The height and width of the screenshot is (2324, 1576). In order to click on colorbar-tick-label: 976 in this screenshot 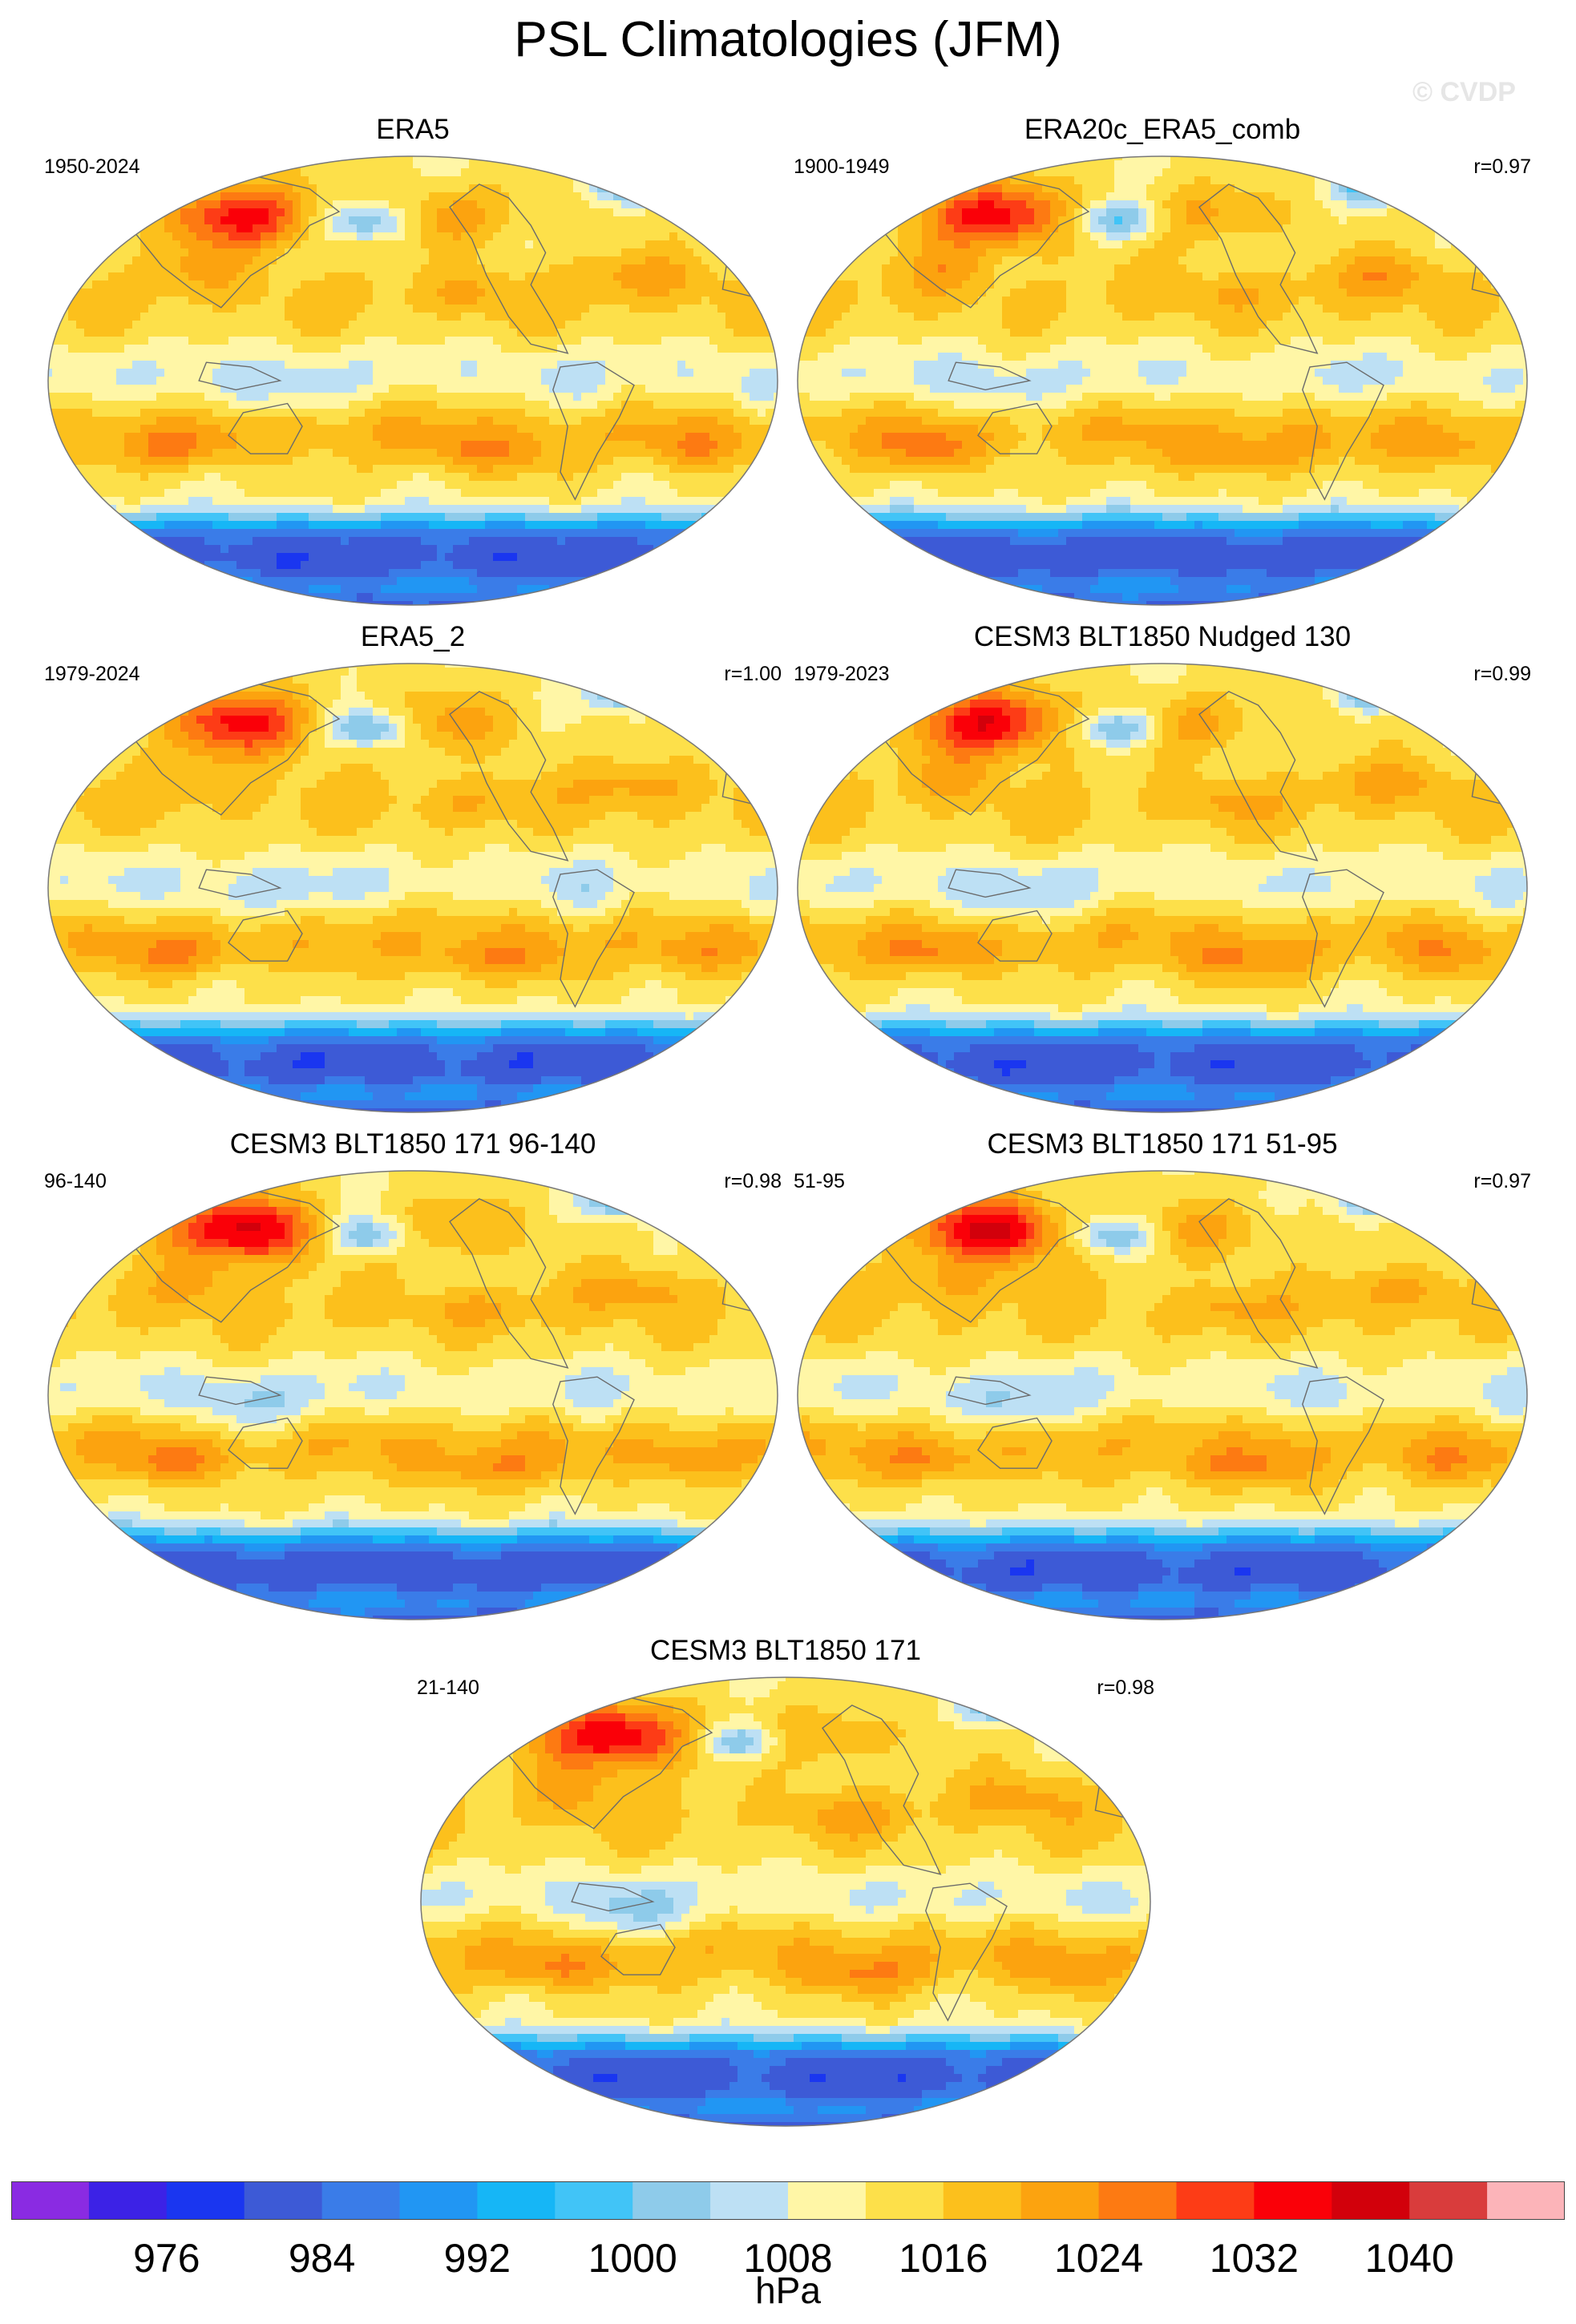, I will do `click(166, 2258)`.